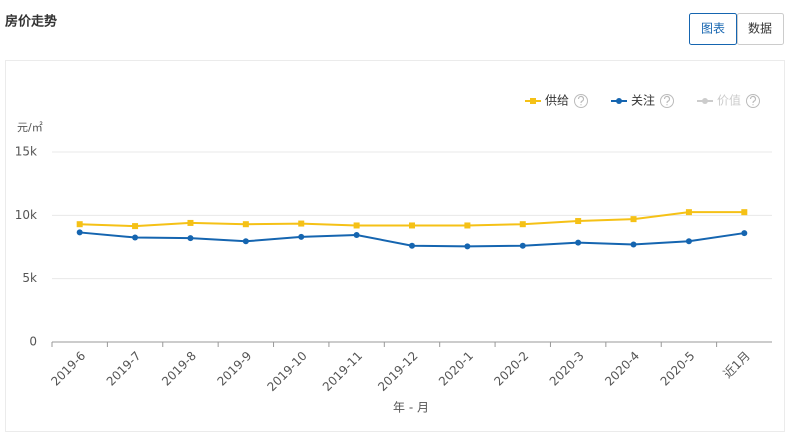  I want to click on x-tick-label: 2019-9, so click(234, 369).